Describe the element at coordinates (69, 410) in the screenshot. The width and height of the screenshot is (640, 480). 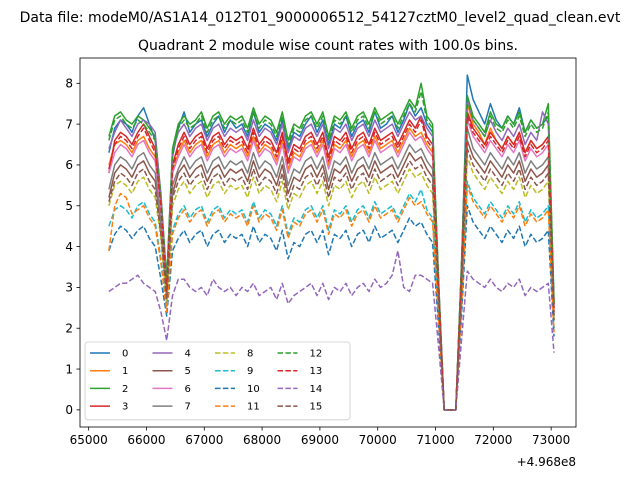
I see `y-tick-label: 0` at that location.